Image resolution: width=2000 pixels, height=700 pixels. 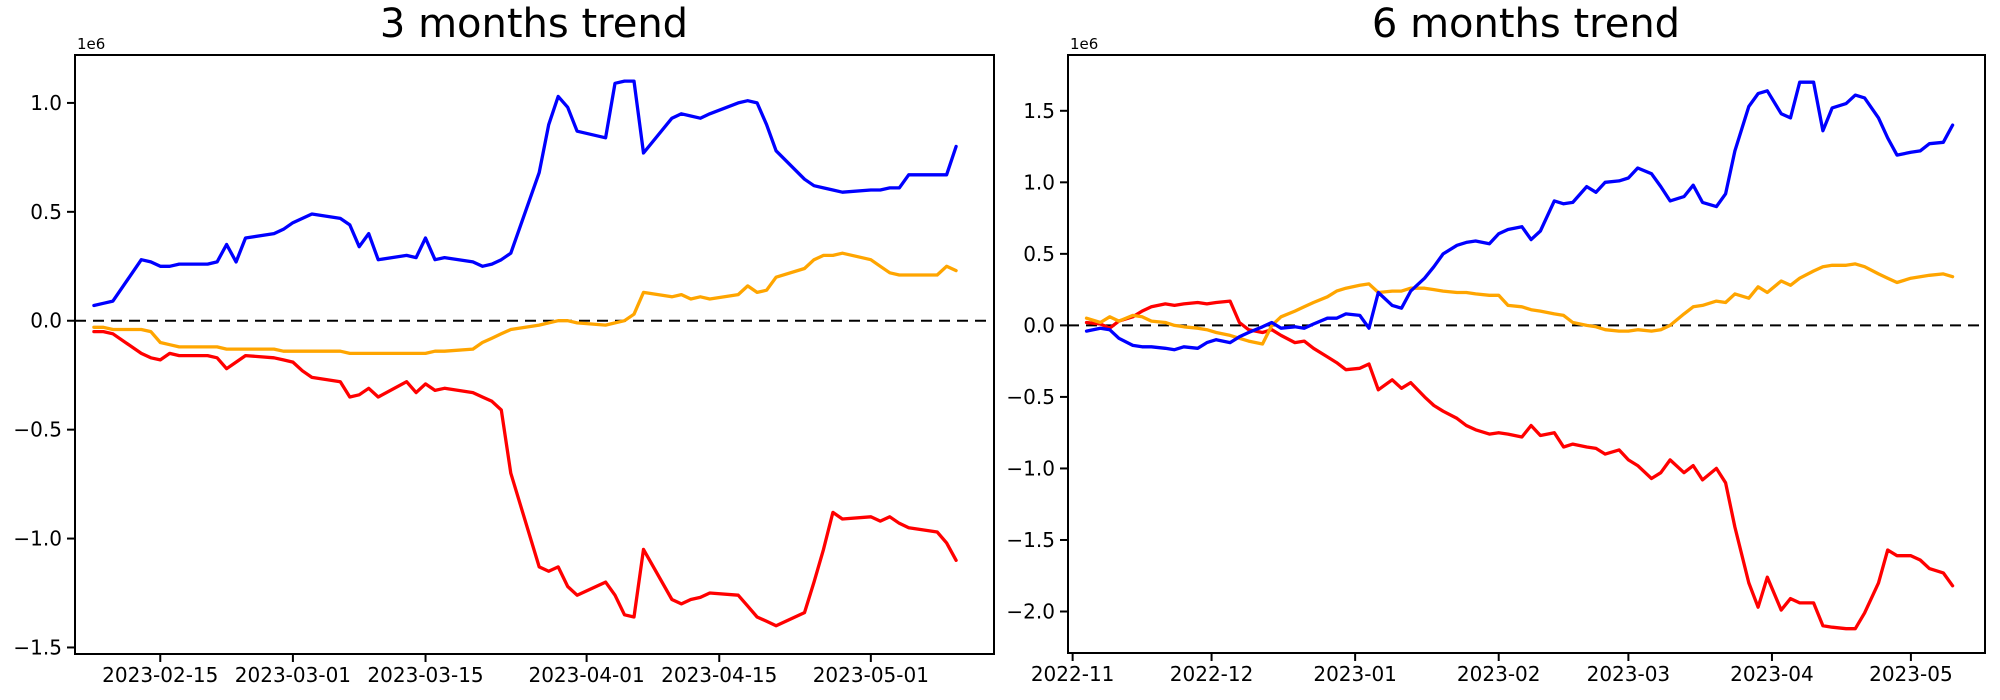 I want to click on chart-title-3-months: 3 months trend, so click(x=534, y=24).